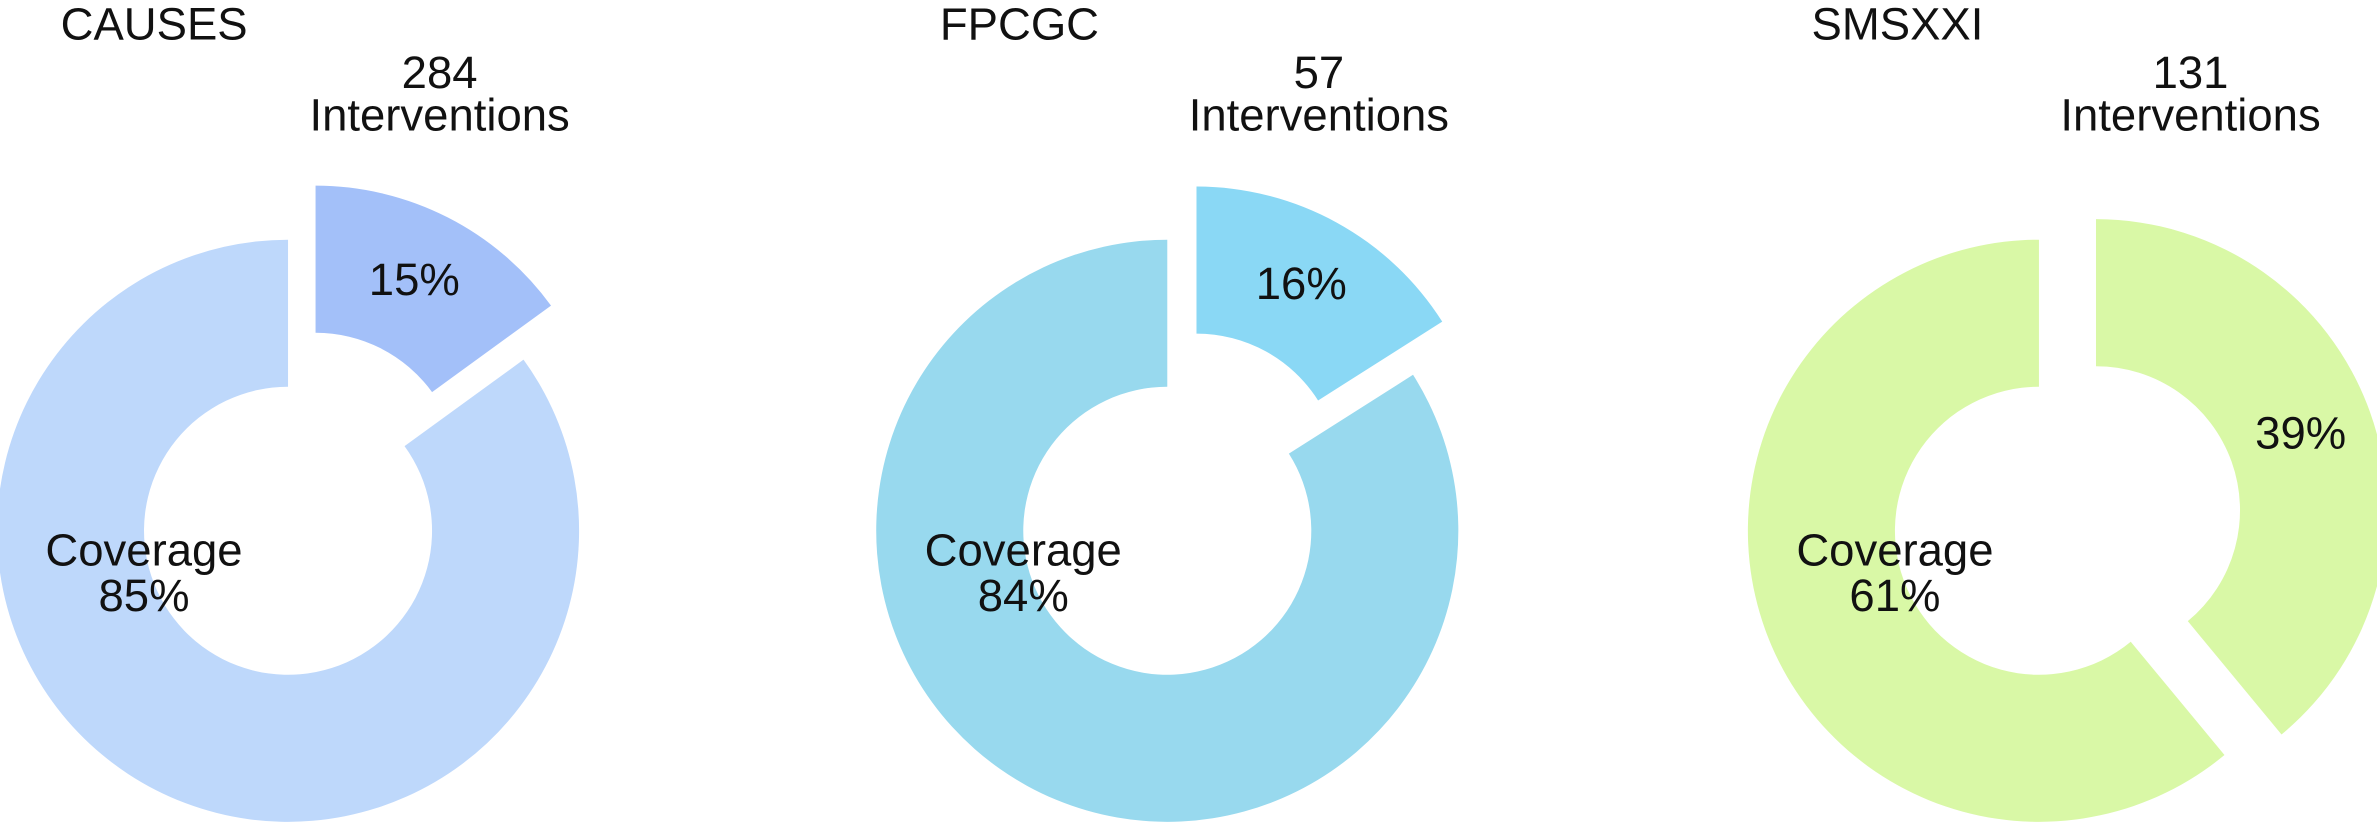 Image resolution: width=2377 pixels, height=822 pixels. What do you see at coordinates (440, 72) in the screenshot?
I see `count-value: 284` at bounding box center [440, 72].